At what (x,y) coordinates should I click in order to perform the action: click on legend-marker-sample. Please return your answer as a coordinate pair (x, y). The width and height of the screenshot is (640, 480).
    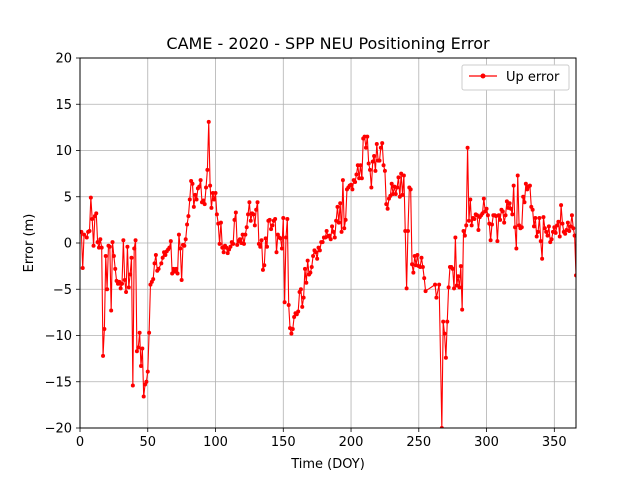
    Looking at the image, I should click on (483, 76).